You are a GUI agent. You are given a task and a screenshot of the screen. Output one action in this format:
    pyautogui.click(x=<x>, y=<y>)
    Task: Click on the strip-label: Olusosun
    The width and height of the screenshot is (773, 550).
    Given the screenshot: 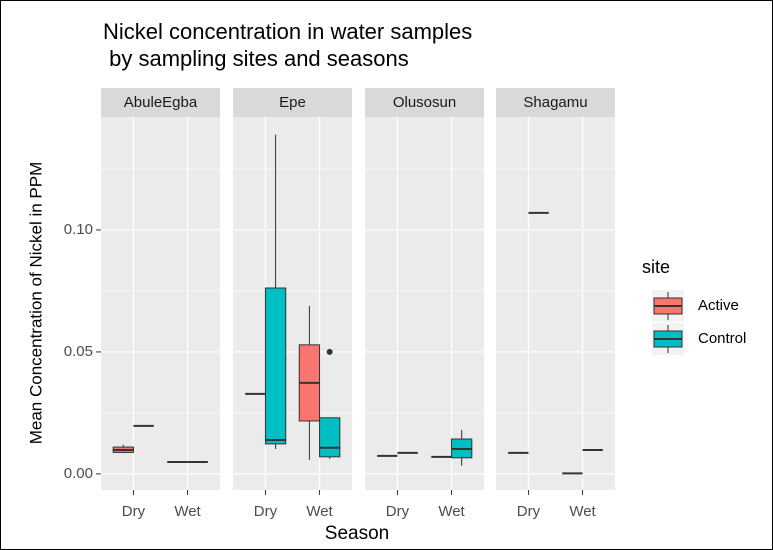 What is the action you would take?
    pyautogui.click(x=424, y=102)
    